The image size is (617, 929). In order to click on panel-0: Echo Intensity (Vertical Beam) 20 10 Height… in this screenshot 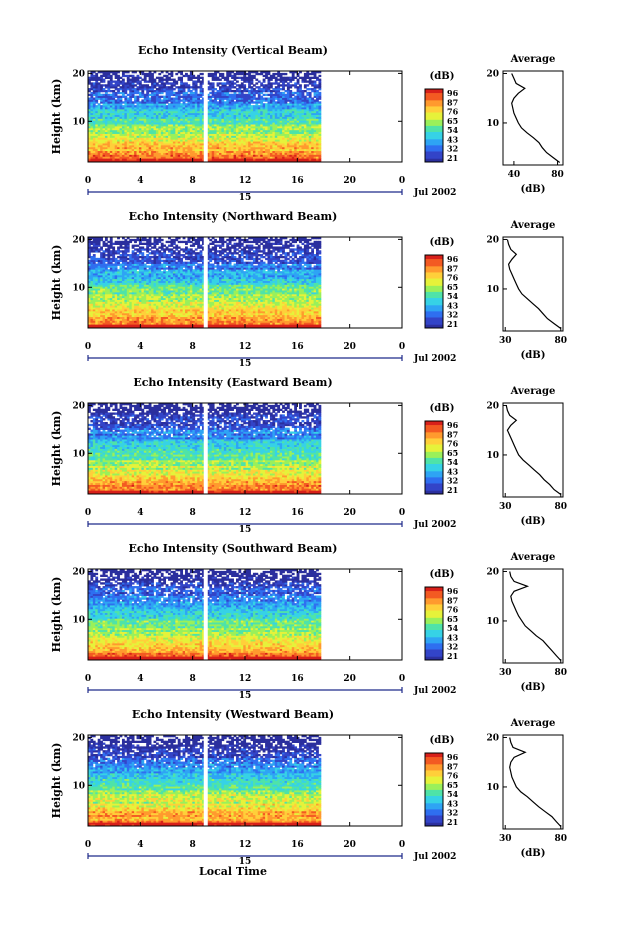, I will do `click(307, 123)`.